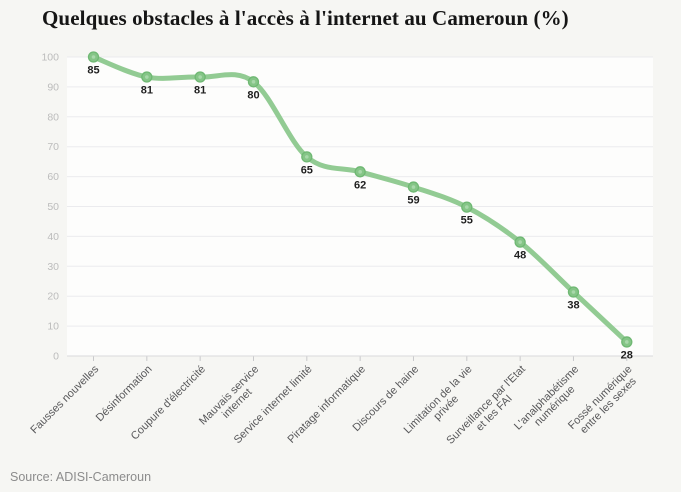 The image size is (681, 492). What do you see at coordinates (253, 95) in the screenshot?
I see `value-label: 80` at bounding box center [253, 95].